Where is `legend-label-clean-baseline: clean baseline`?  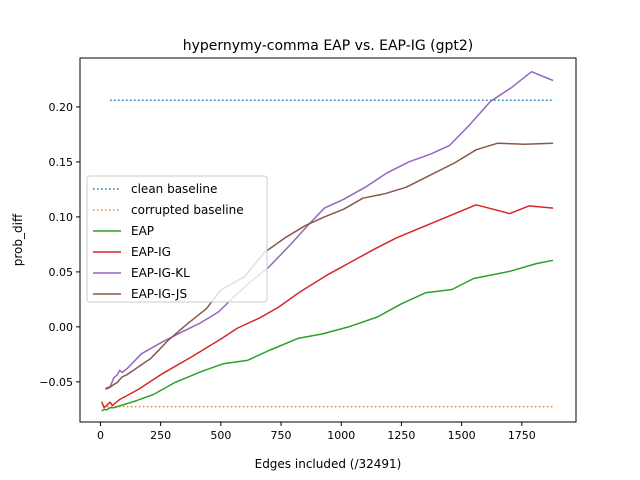 legend-label-clean-baseline: clean baseline is located at coordinates (174, 189).